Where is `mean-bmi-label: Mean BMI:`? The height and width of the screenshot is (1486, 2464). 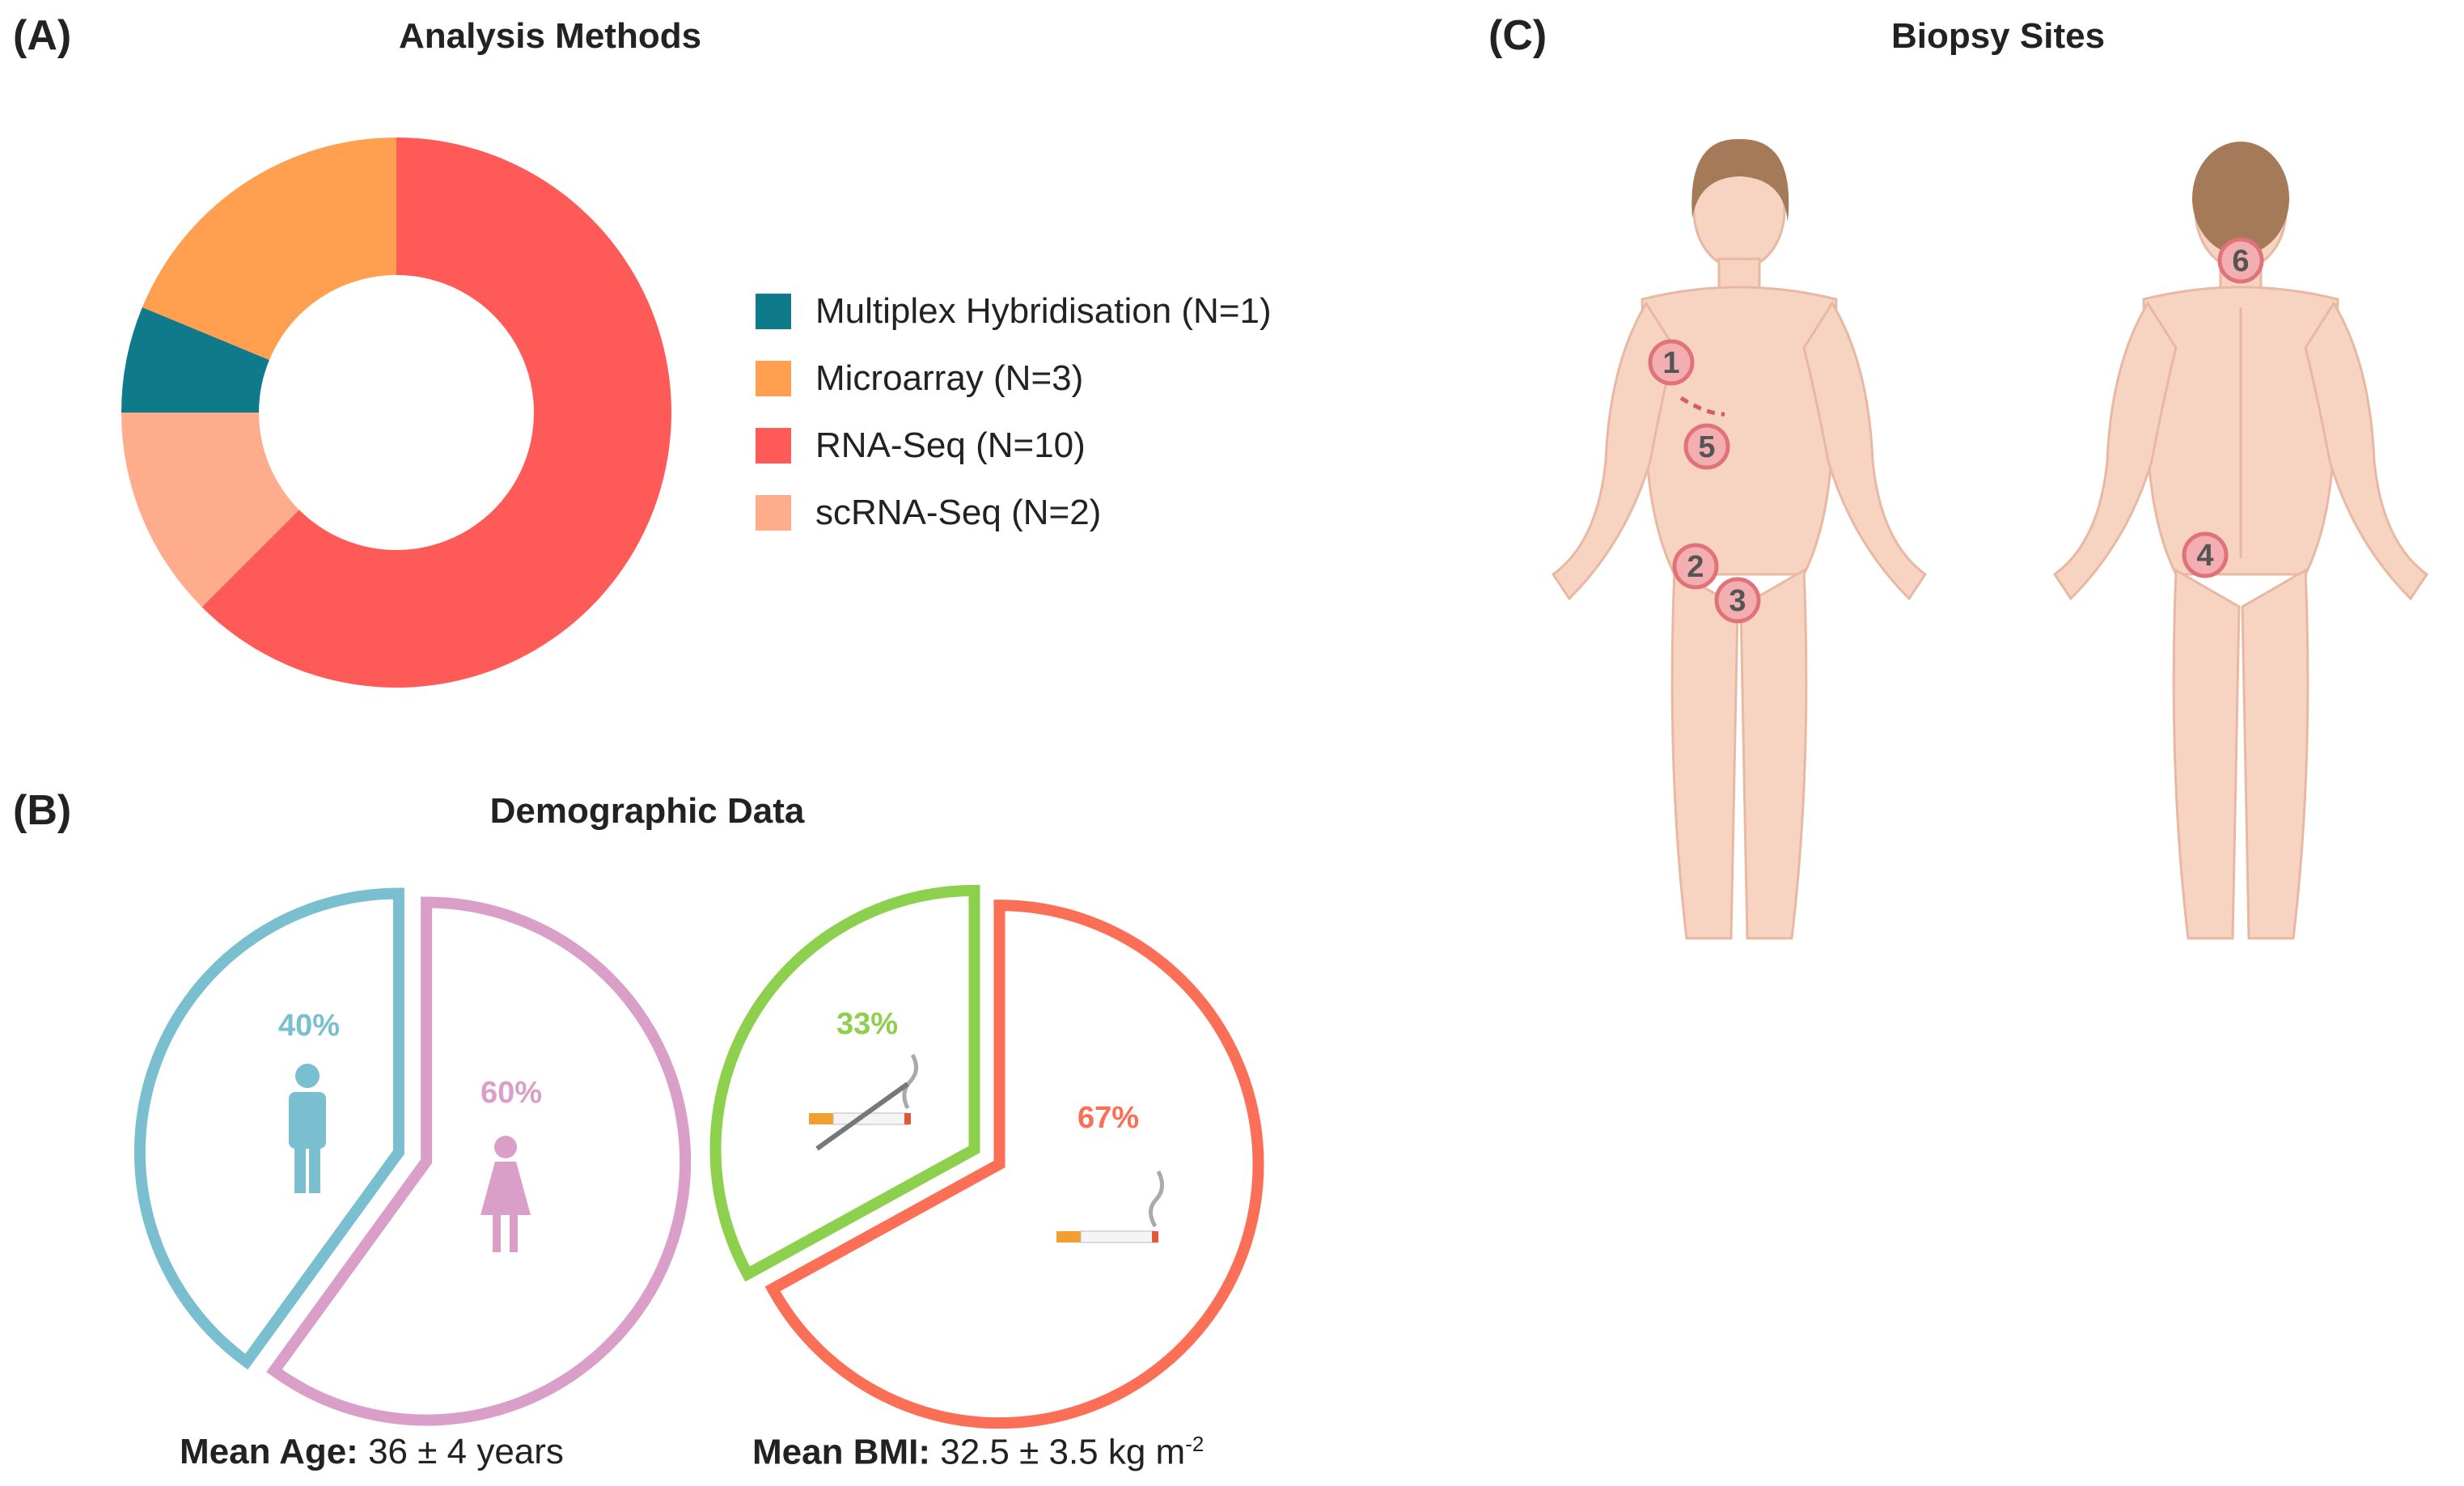
mean-bmi-label: Mean BMI: is located at coordinates (841, 1452).